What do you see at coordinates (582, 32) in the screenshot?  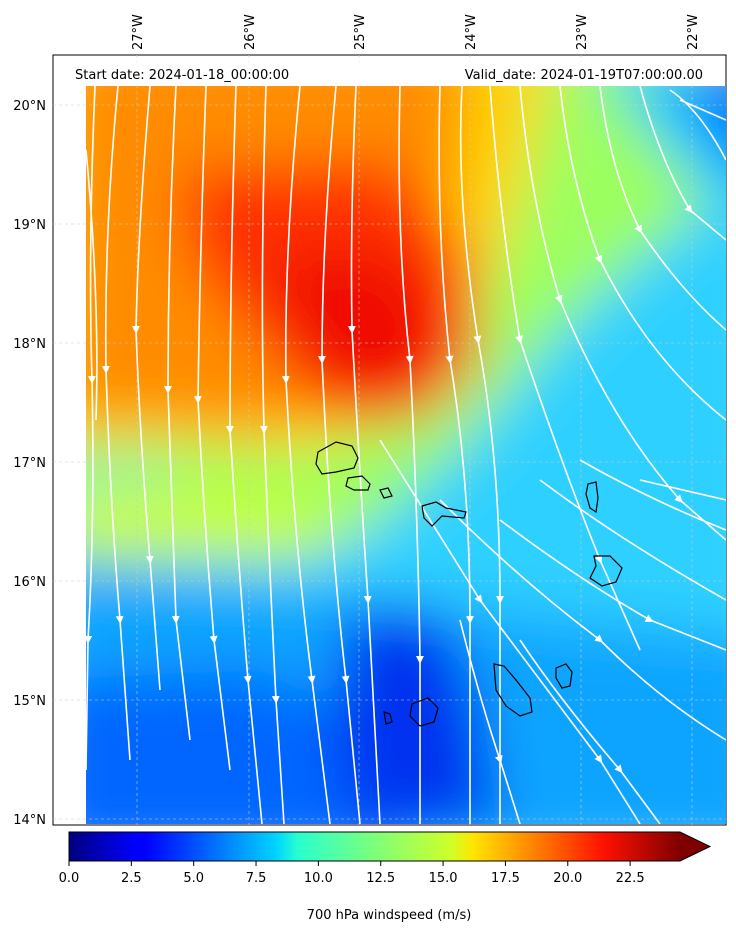 I see `lon-tick: 23°W` at bounding box center [582, 32].